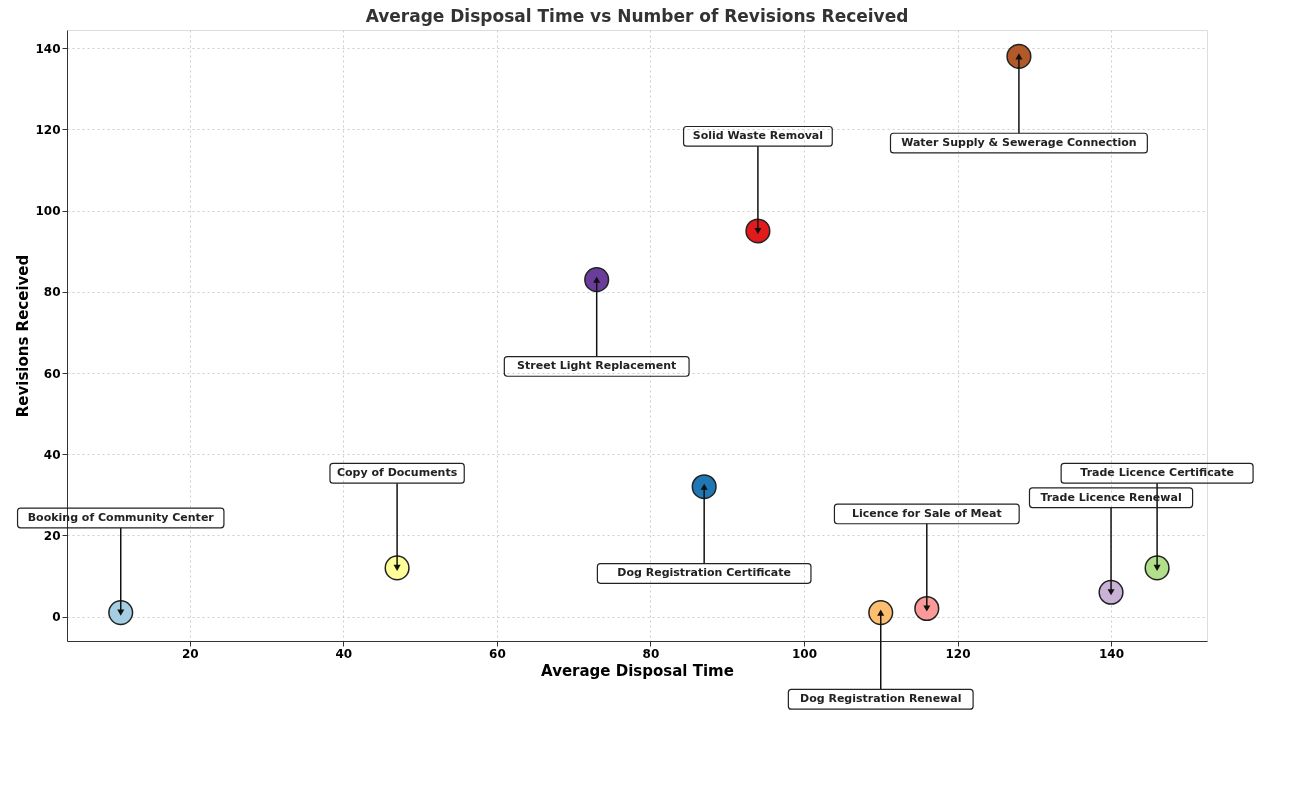 The image size is (1306, 802). What do you see at coordinates (48, 211) in the screenshot?
I see `y-tick-label: 100` at bounding box center [48, 211].